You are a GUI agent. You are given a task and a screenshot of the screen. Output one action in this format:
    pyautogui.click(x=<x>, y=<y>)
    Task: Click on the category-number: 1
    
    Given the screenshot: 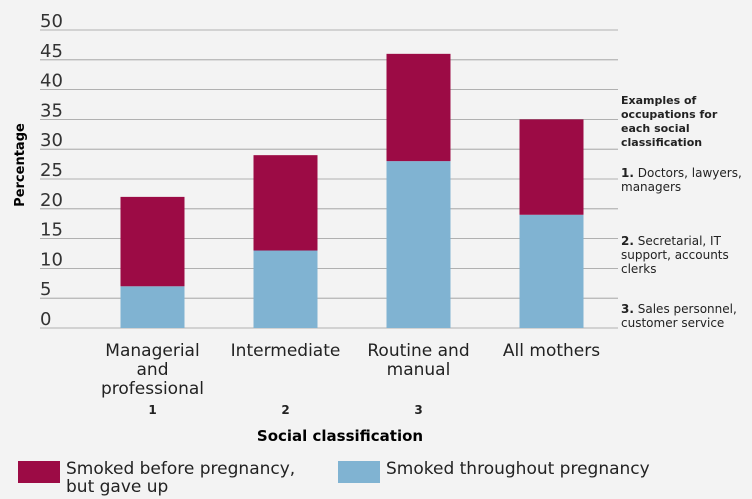 What is the action you would take?
    pyautogui.click(x=152, y=410)
    